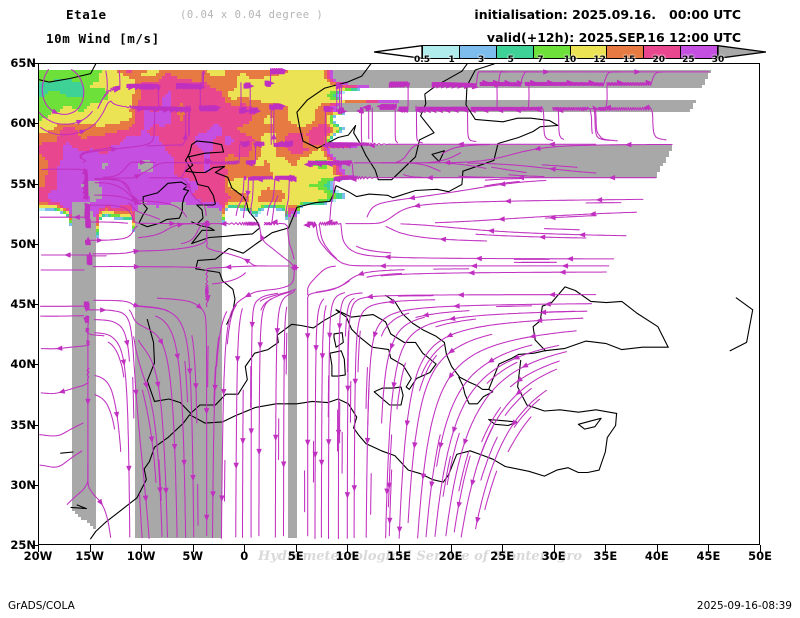  I want to click on colorbar-tick-10: 10, so click(570, 60).